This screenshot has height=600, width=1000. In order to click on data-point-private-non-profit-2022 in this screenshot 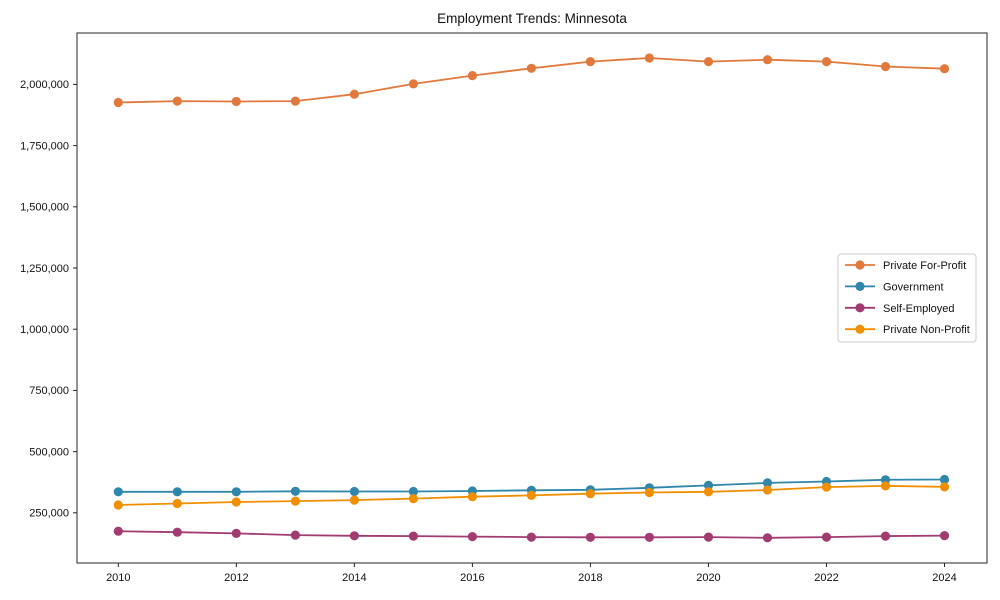, I will do `click(826, 487)`.